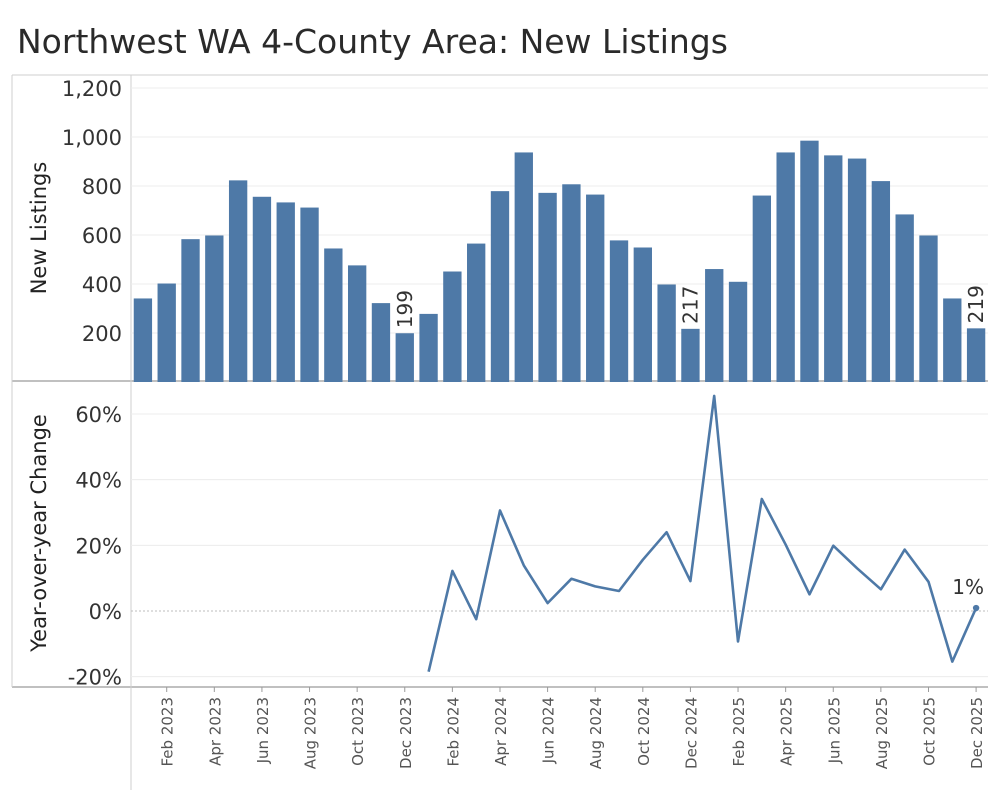  I want to click on x-tick-label: Feb 2025, so click(739, 732).